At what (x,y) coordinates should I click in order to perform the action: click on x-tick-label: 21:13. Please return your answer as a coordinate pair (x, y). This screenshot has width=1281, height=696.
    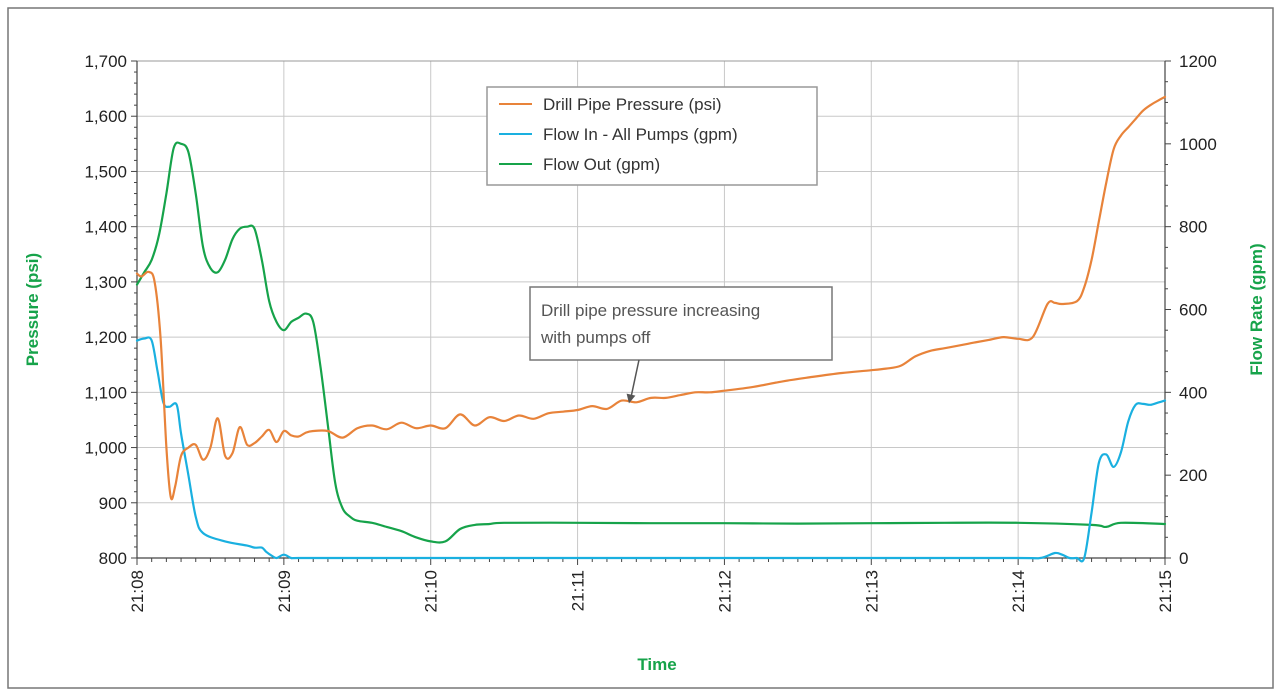
    Looking at the image, I should click on (871, 591).